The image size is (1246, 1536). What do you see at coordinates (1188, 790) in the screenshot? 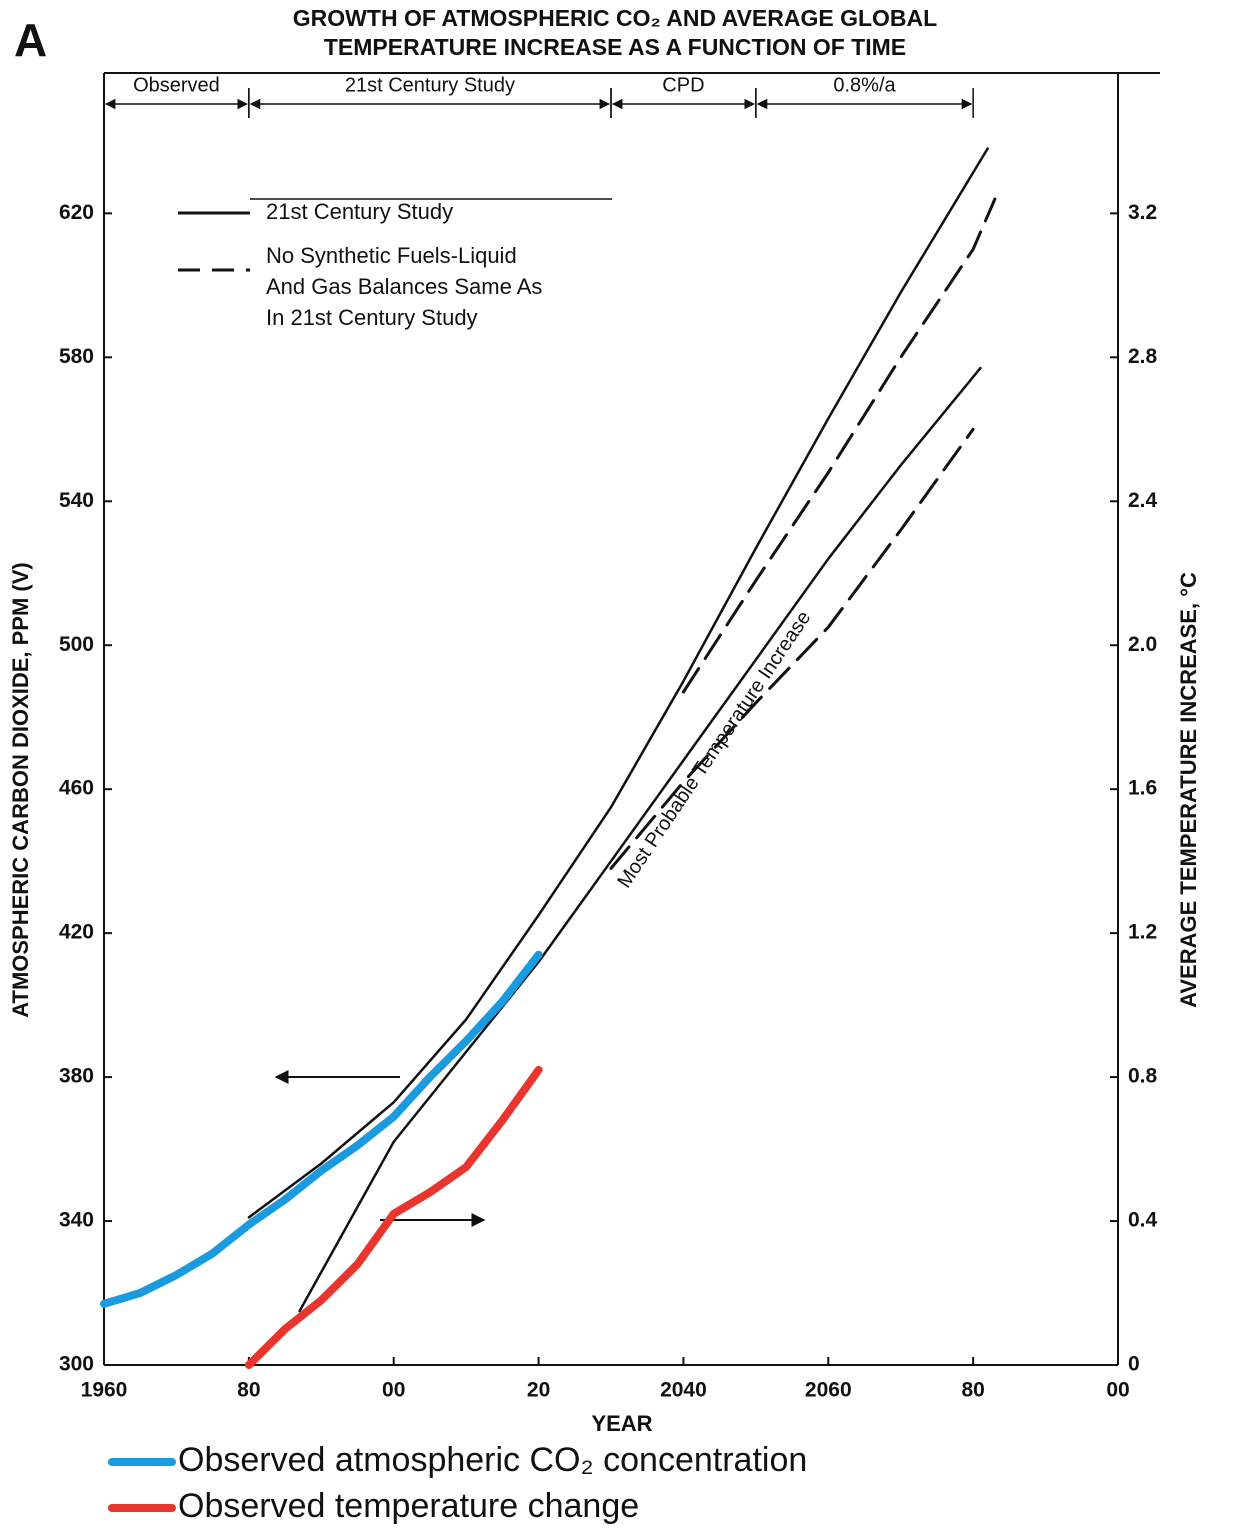
I see `y2-axis-label: AVERAGE TEMPERATURE INCREASE, °C` at bounding box center [1188, 790].